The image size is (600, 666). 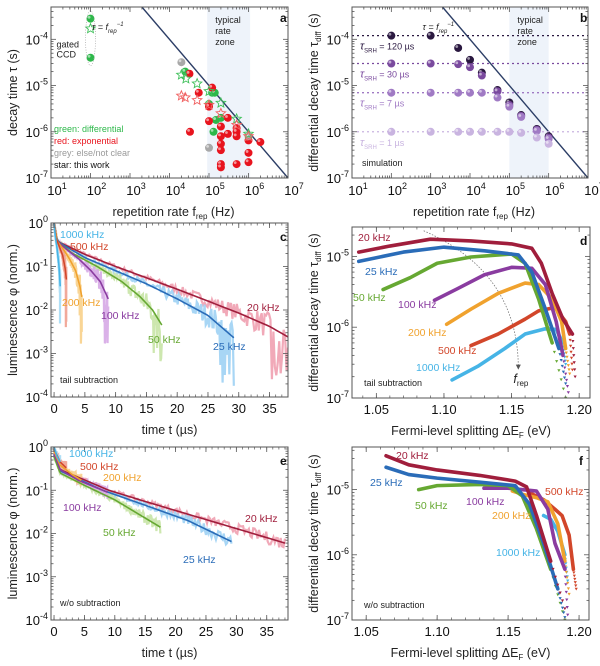 What do you see at coordinates (511, 409) in the screenshot?
I see `tick-label: 1.15` at bounding box center [511, 409].